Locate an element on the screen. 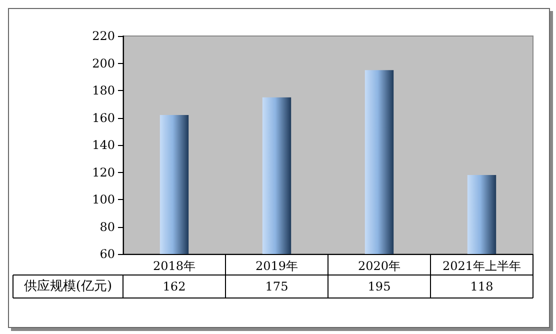 This screenshot has width=556, height=334. y-tick-label: 80 is located at coordinates (107, 227).